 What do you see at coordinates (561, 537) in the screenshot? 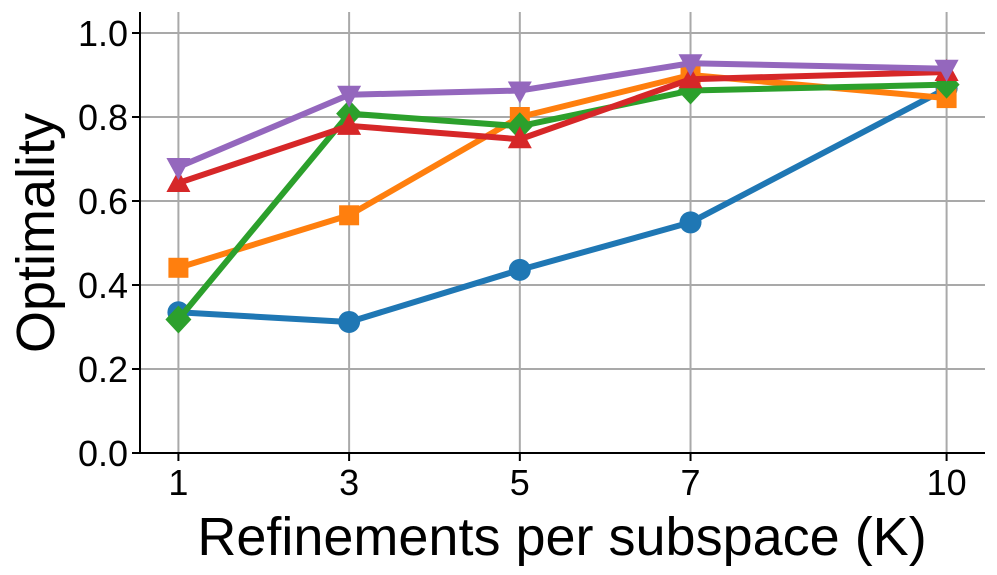
I see `x-axis-title: Refinements per subspace (K)` at bounding box center [561, 537].